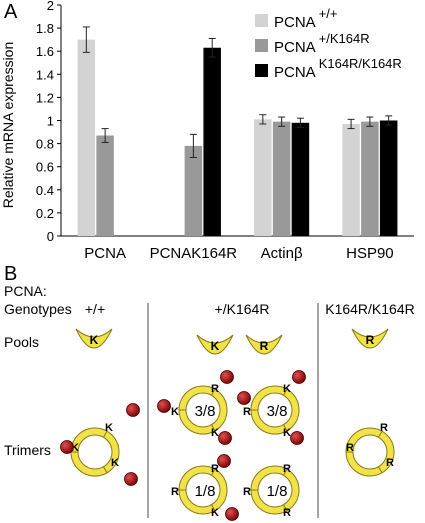 The width and height of the screenshot is (425, 523). I want to click on y-tick-label: 0, so click(50, 236).